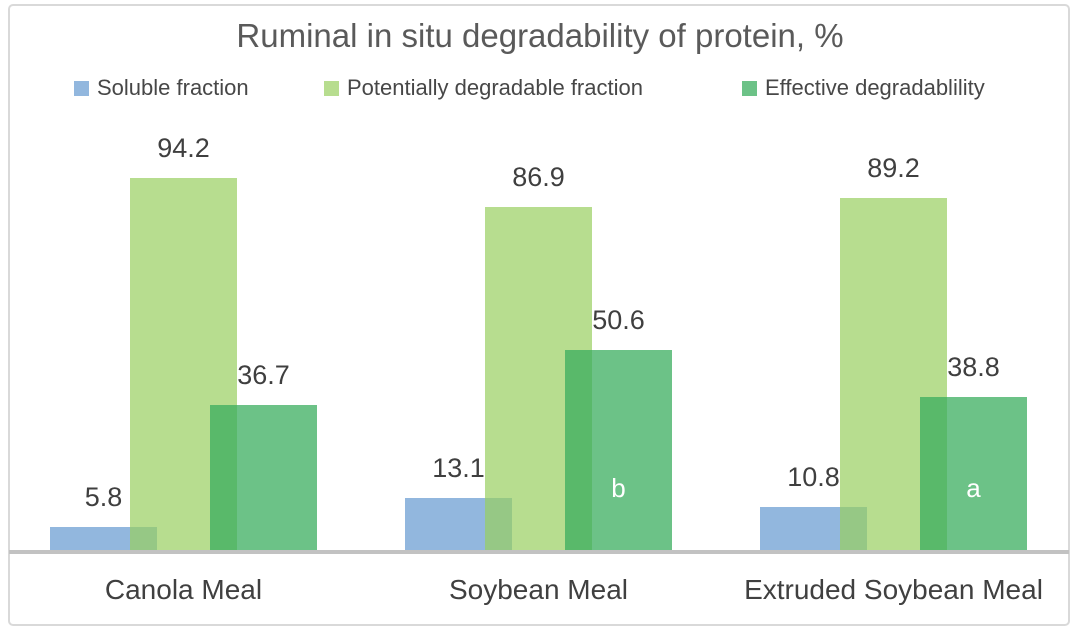  Describe the element at coordinates (458, 468) in the screenshot. I see `data-label: 13.1` at that location.